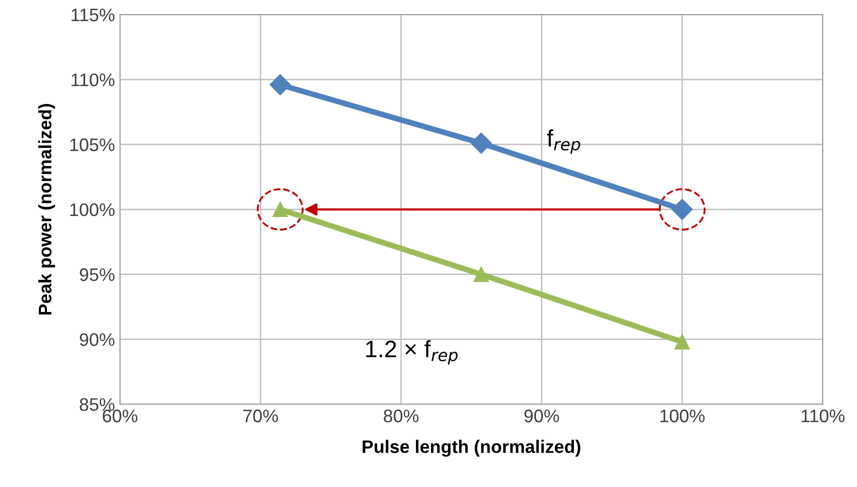 The height and width of the screenshot is (487, 857). I want to click on x-tick-label: 60%, so click(120, 416).